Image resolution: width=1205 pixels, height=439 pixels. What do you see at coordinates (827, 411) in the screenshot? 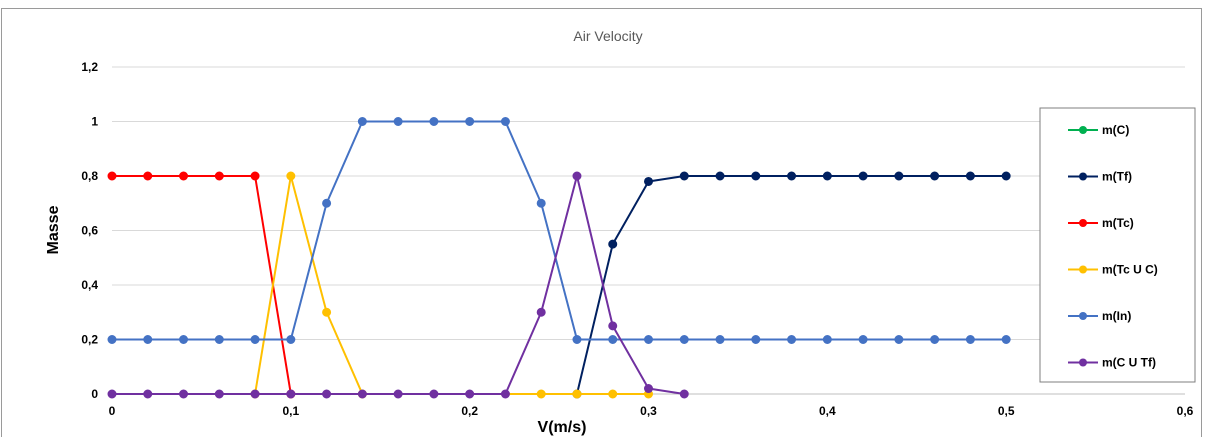
I see `x-tick-label: 0,4` at bounding box center [827, 411].